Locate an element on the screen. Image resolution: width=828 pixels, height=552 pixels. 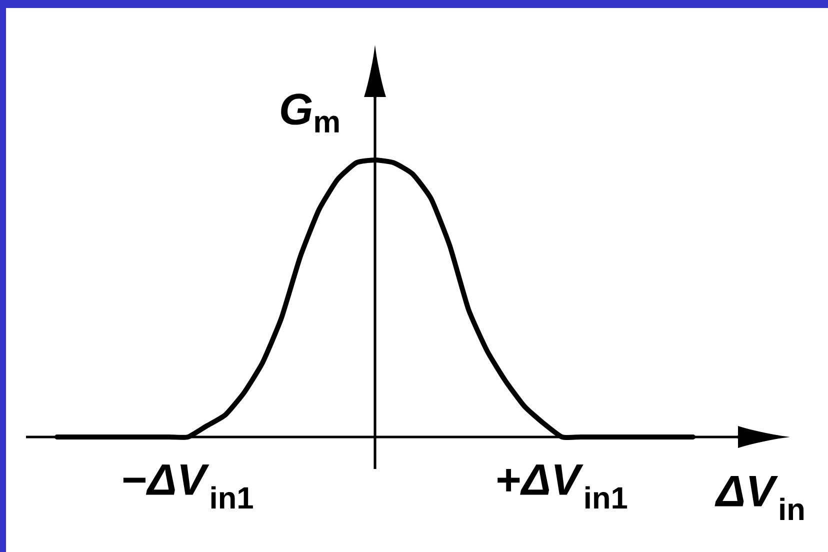
y-axis-title: G$_{m}$ is located at coordinates (310, 113).